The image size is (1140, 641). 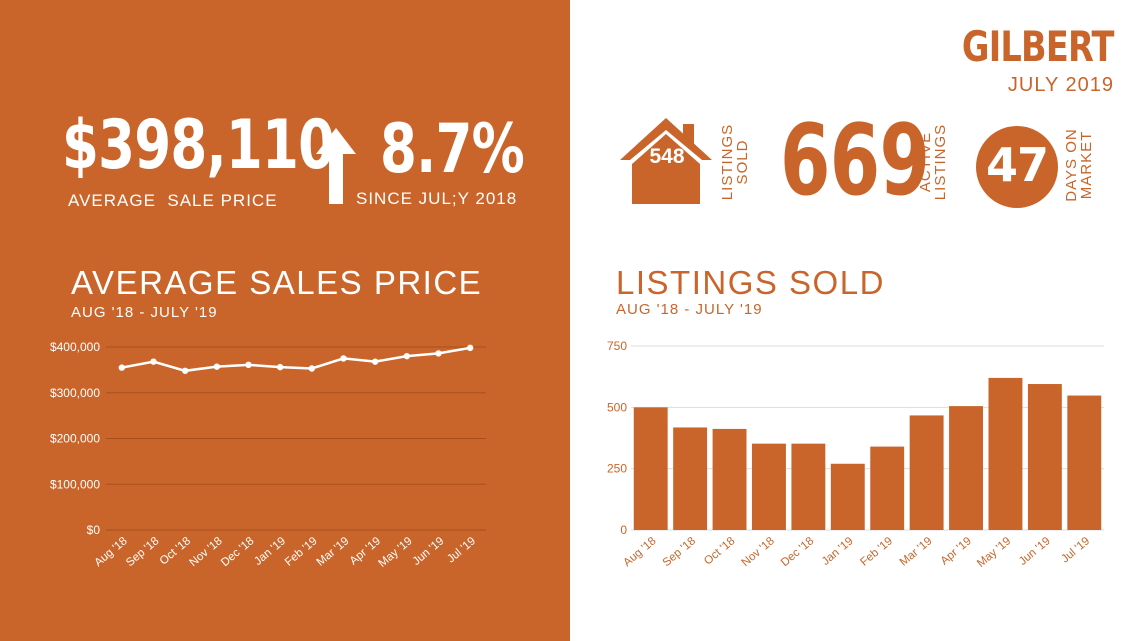 I want to click on y-tick-label: 500, so click(x=617, y=407).